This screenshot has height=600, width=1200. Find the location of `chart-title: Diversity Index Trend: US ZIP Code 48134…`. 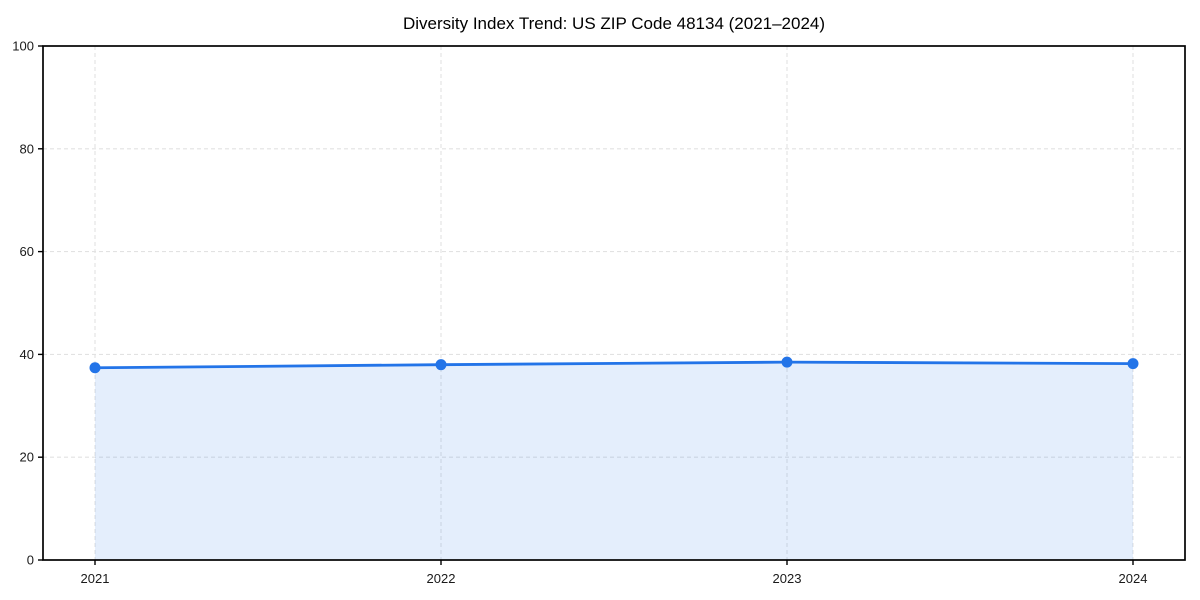

chart-title: Diversity Index Trend: US ZIP Code 48134… is located at coordinates (614, 23).